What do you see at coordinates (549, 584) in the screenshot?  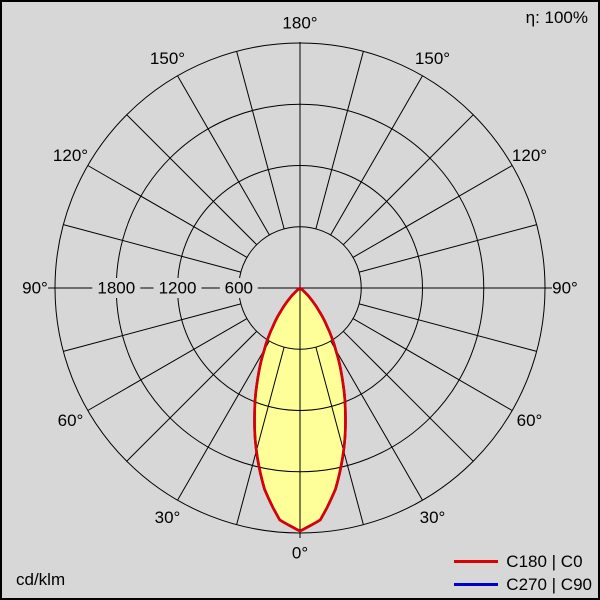 I see `legend-label-c270-c90: C270 | C90` at bounding box center [549, 584].